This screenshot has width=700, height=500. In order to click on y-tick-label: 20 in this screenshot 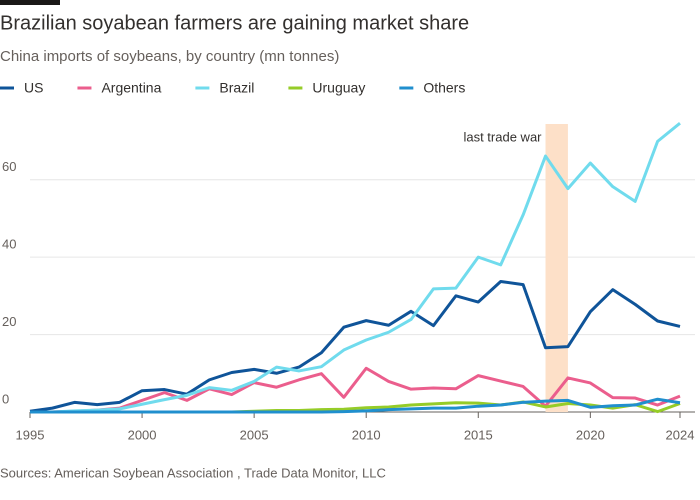, I will do `click(9, 321)`.